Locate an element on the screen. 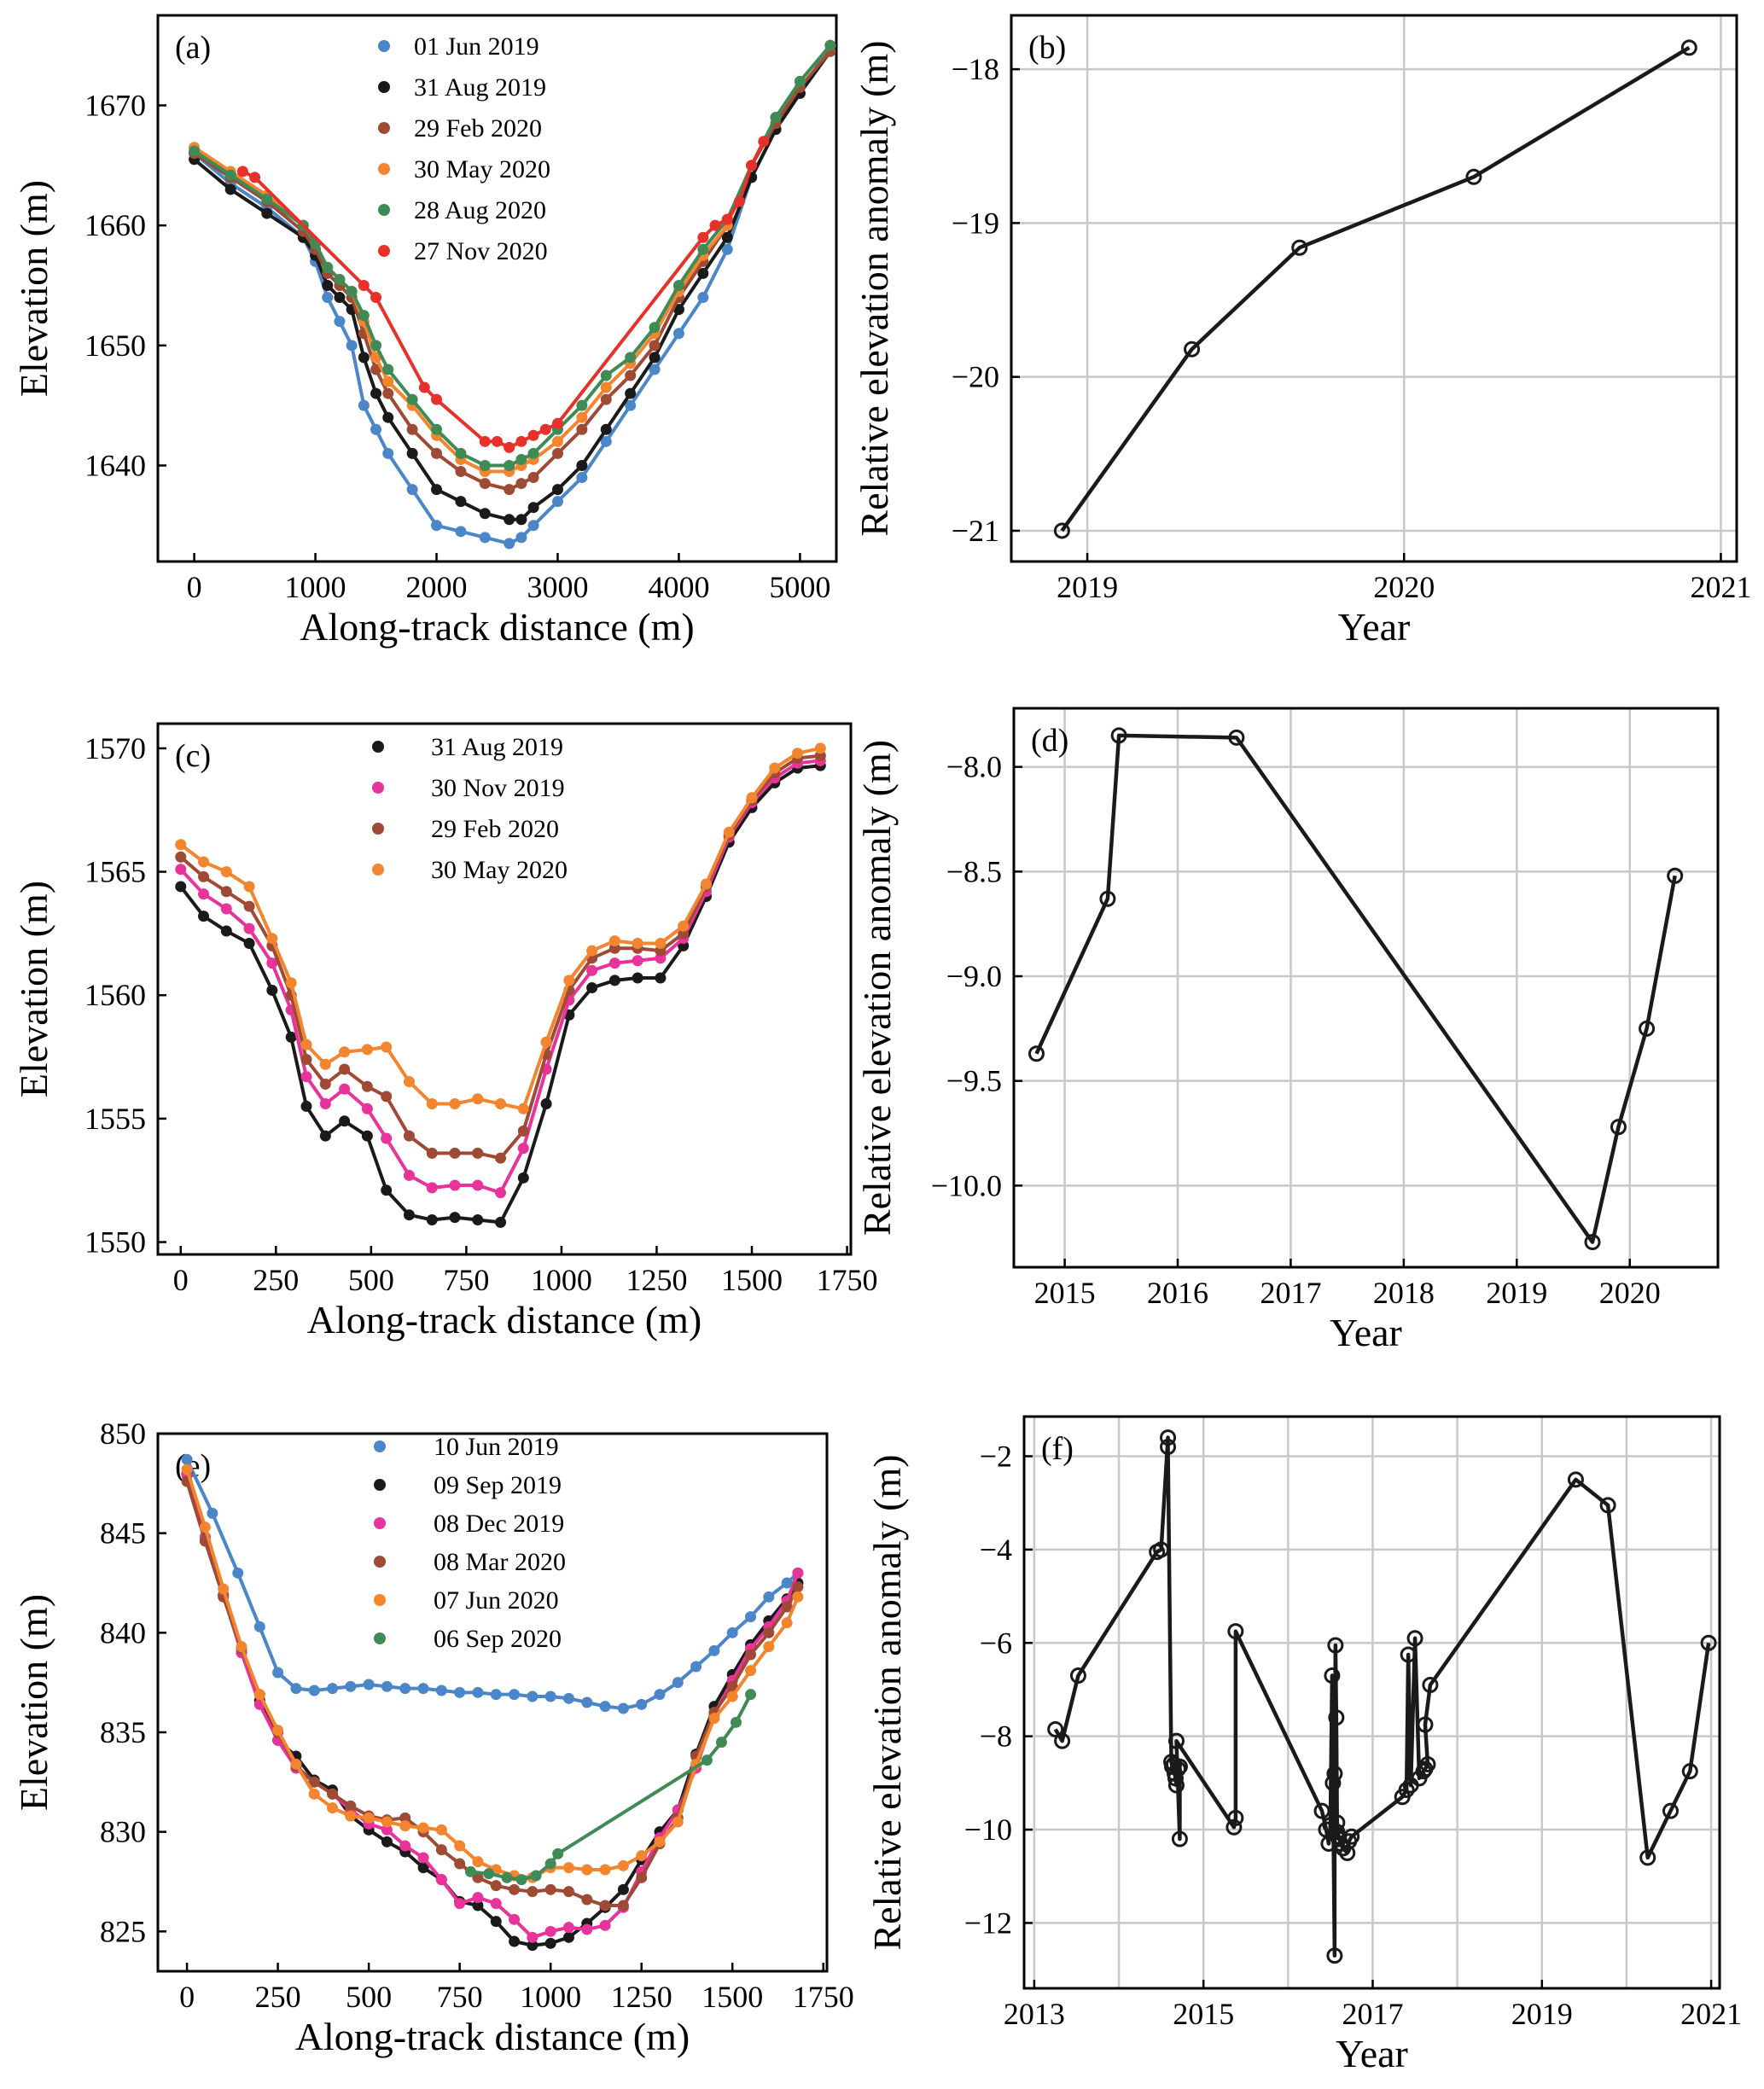  x-tick-label: 1000 is located at coordinates (550, 1997).